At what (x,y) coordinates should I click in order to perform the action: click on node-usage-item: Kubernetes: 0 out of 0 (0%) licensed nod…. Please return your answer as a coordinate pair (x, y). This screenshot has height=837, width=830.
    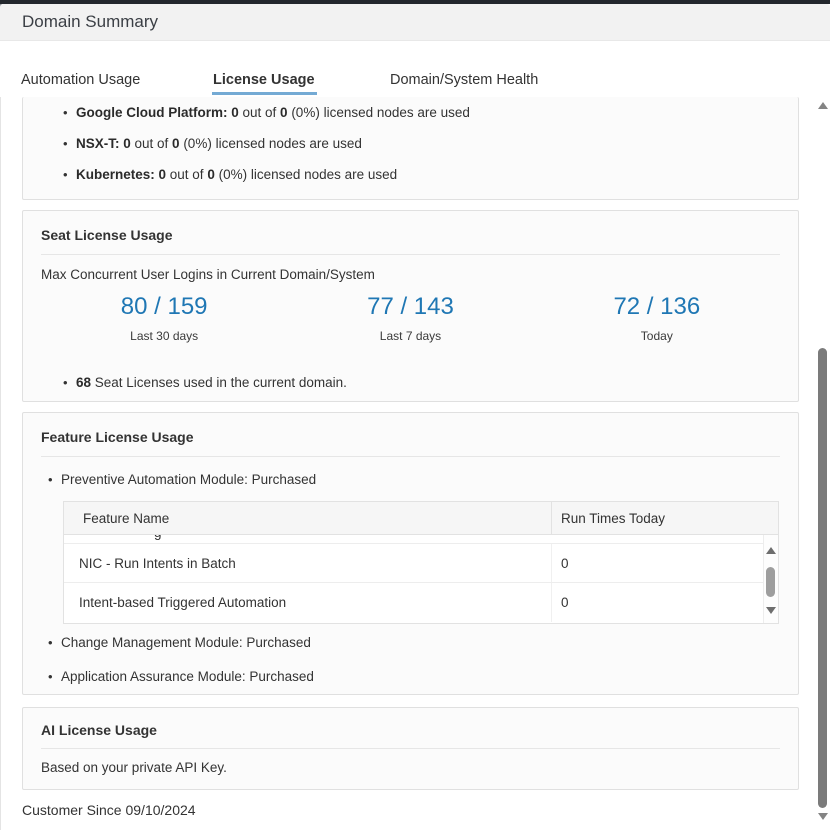
    Looking at the image, I should click on (421, 174).